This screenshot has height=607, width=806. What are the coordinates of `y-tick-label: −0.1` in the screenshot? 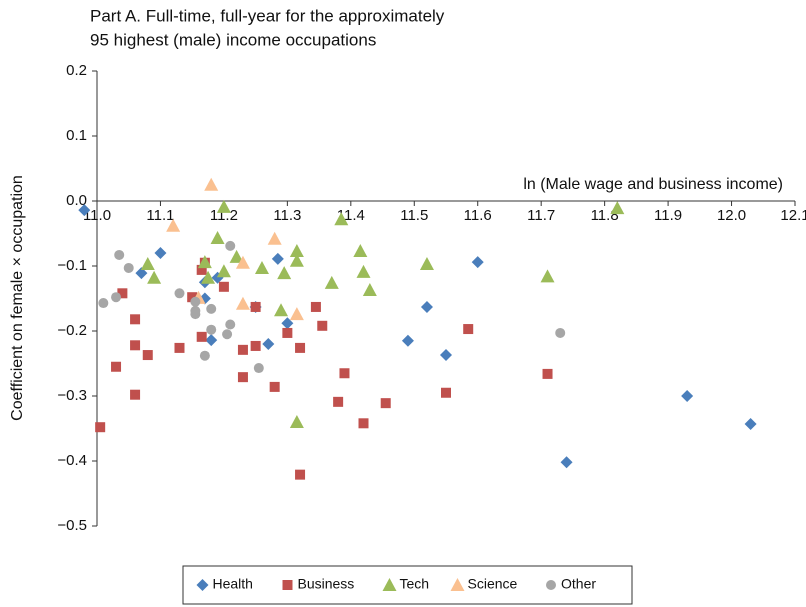 It's located at (72, 265).